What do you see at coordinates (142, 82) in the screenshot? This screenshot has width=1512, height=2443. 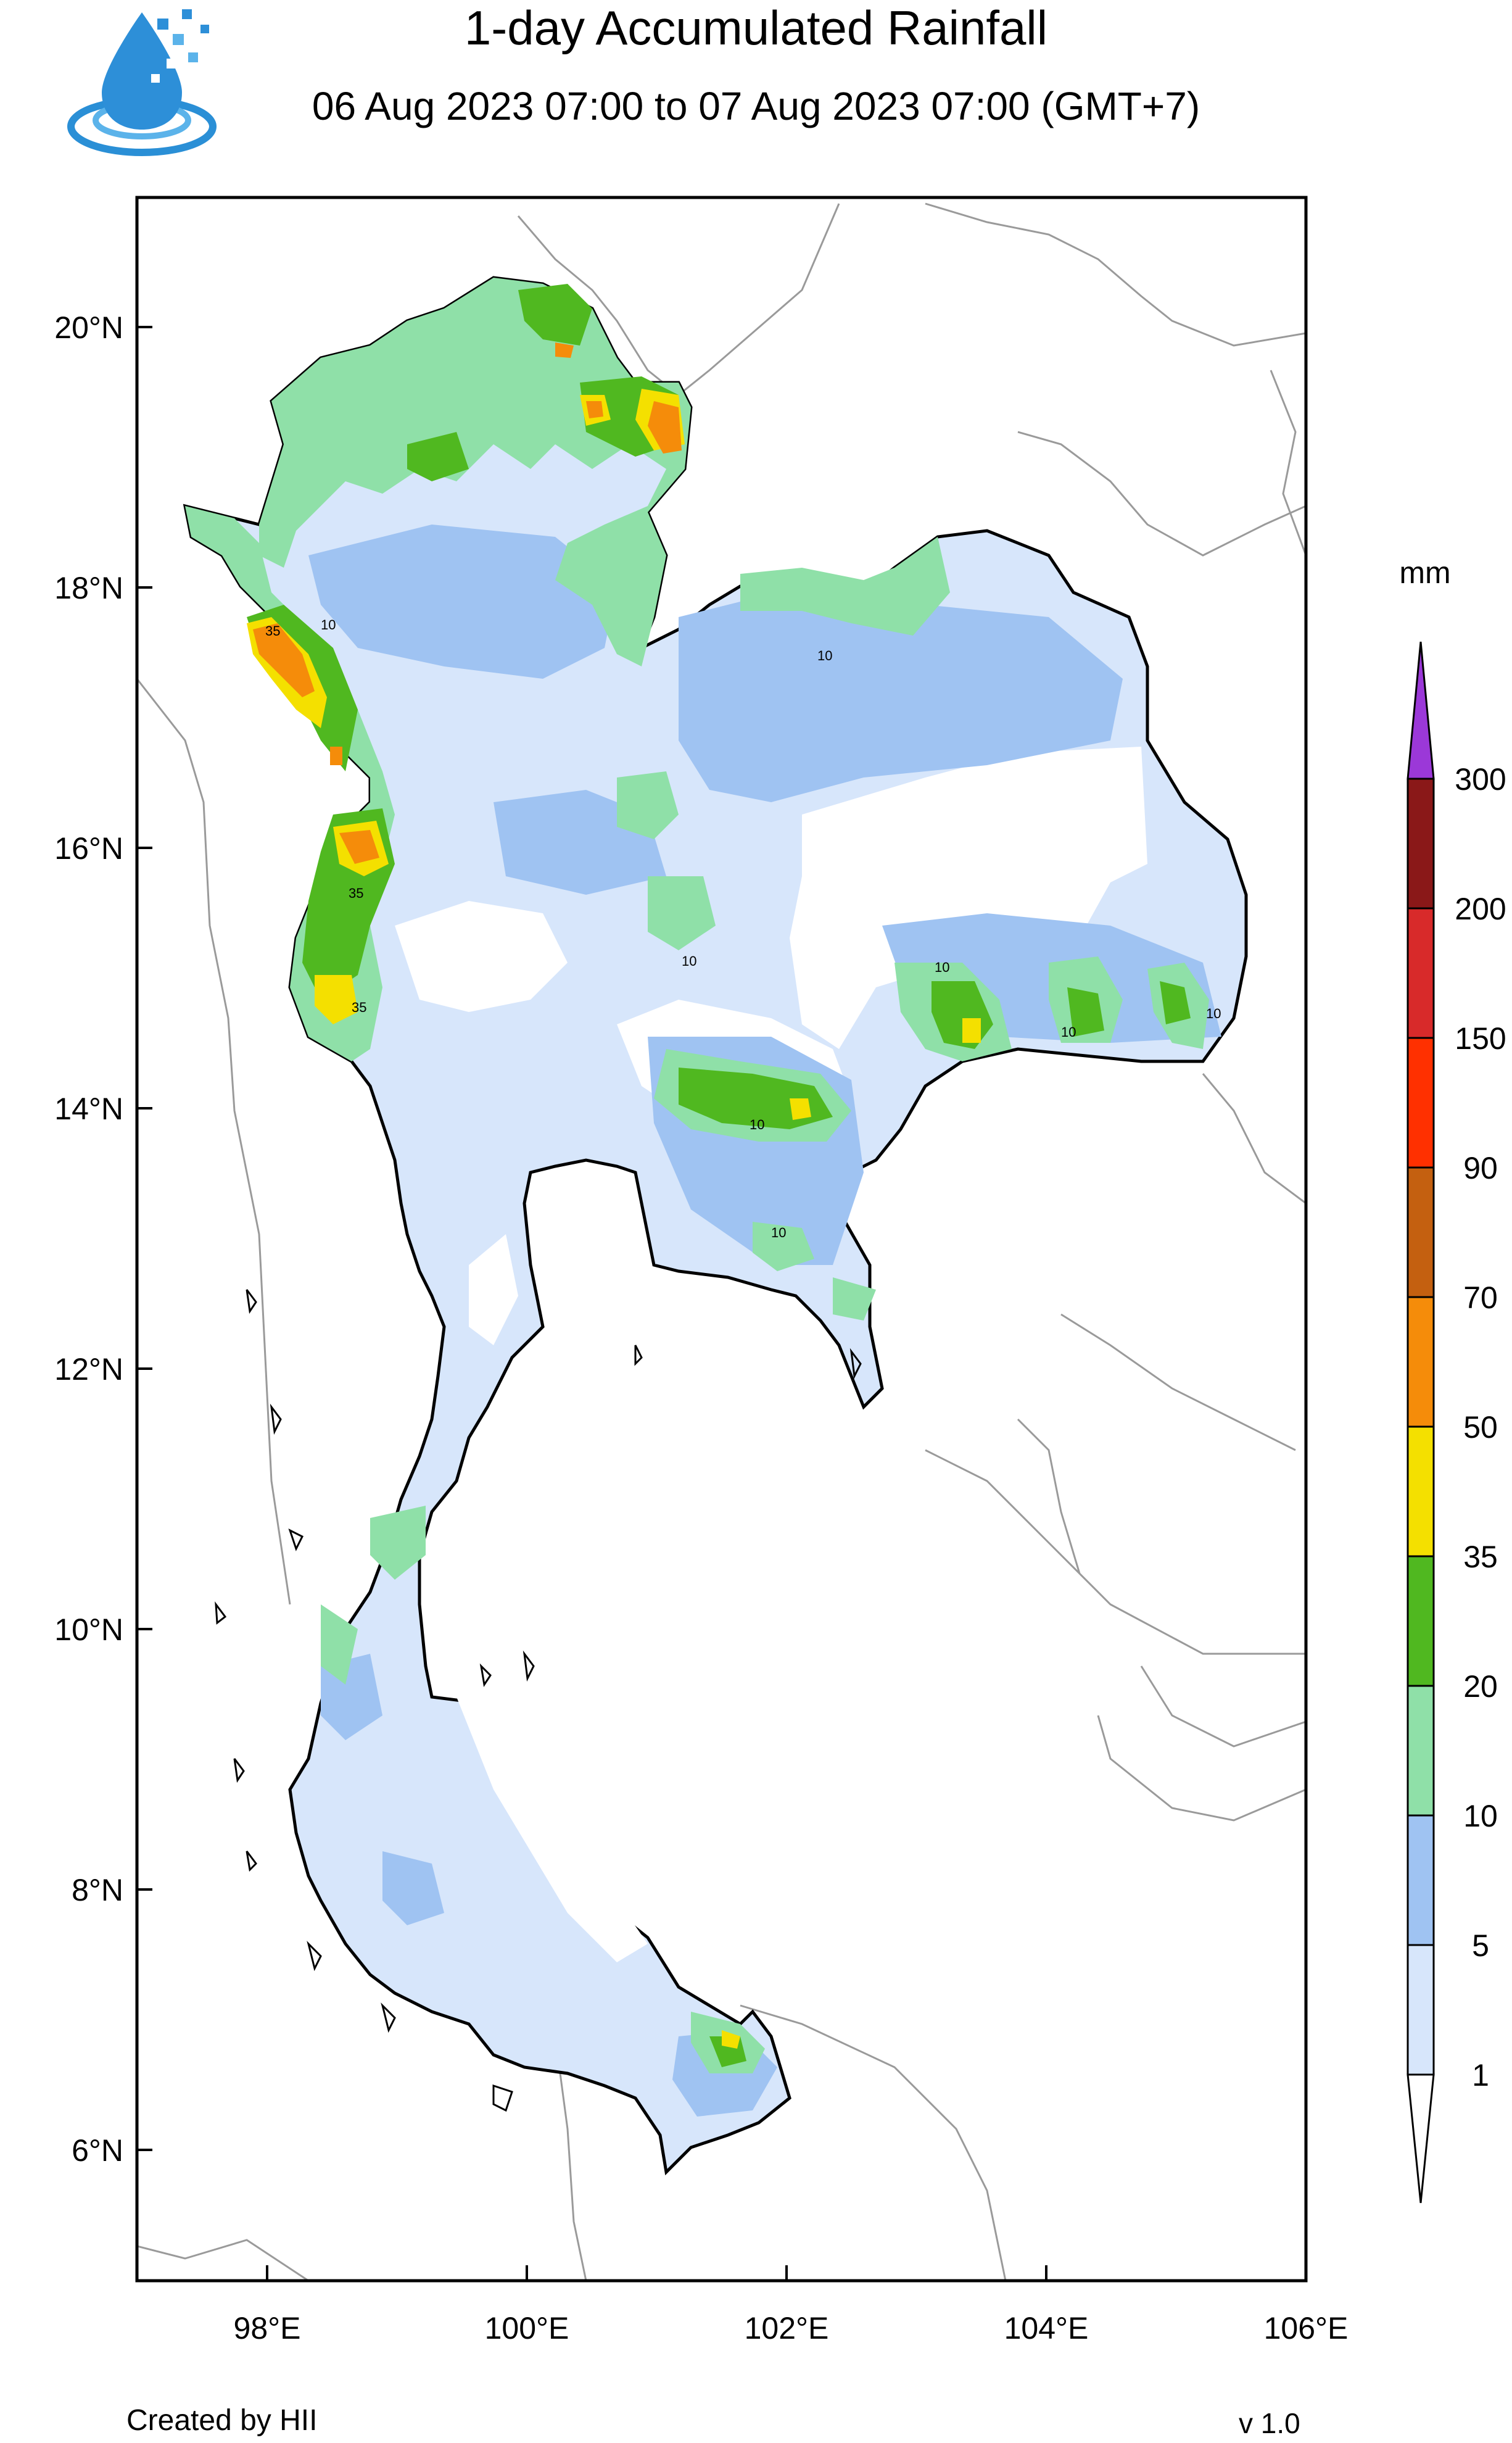 I see `hii-logo-icon` at bounding box center [142, 82].